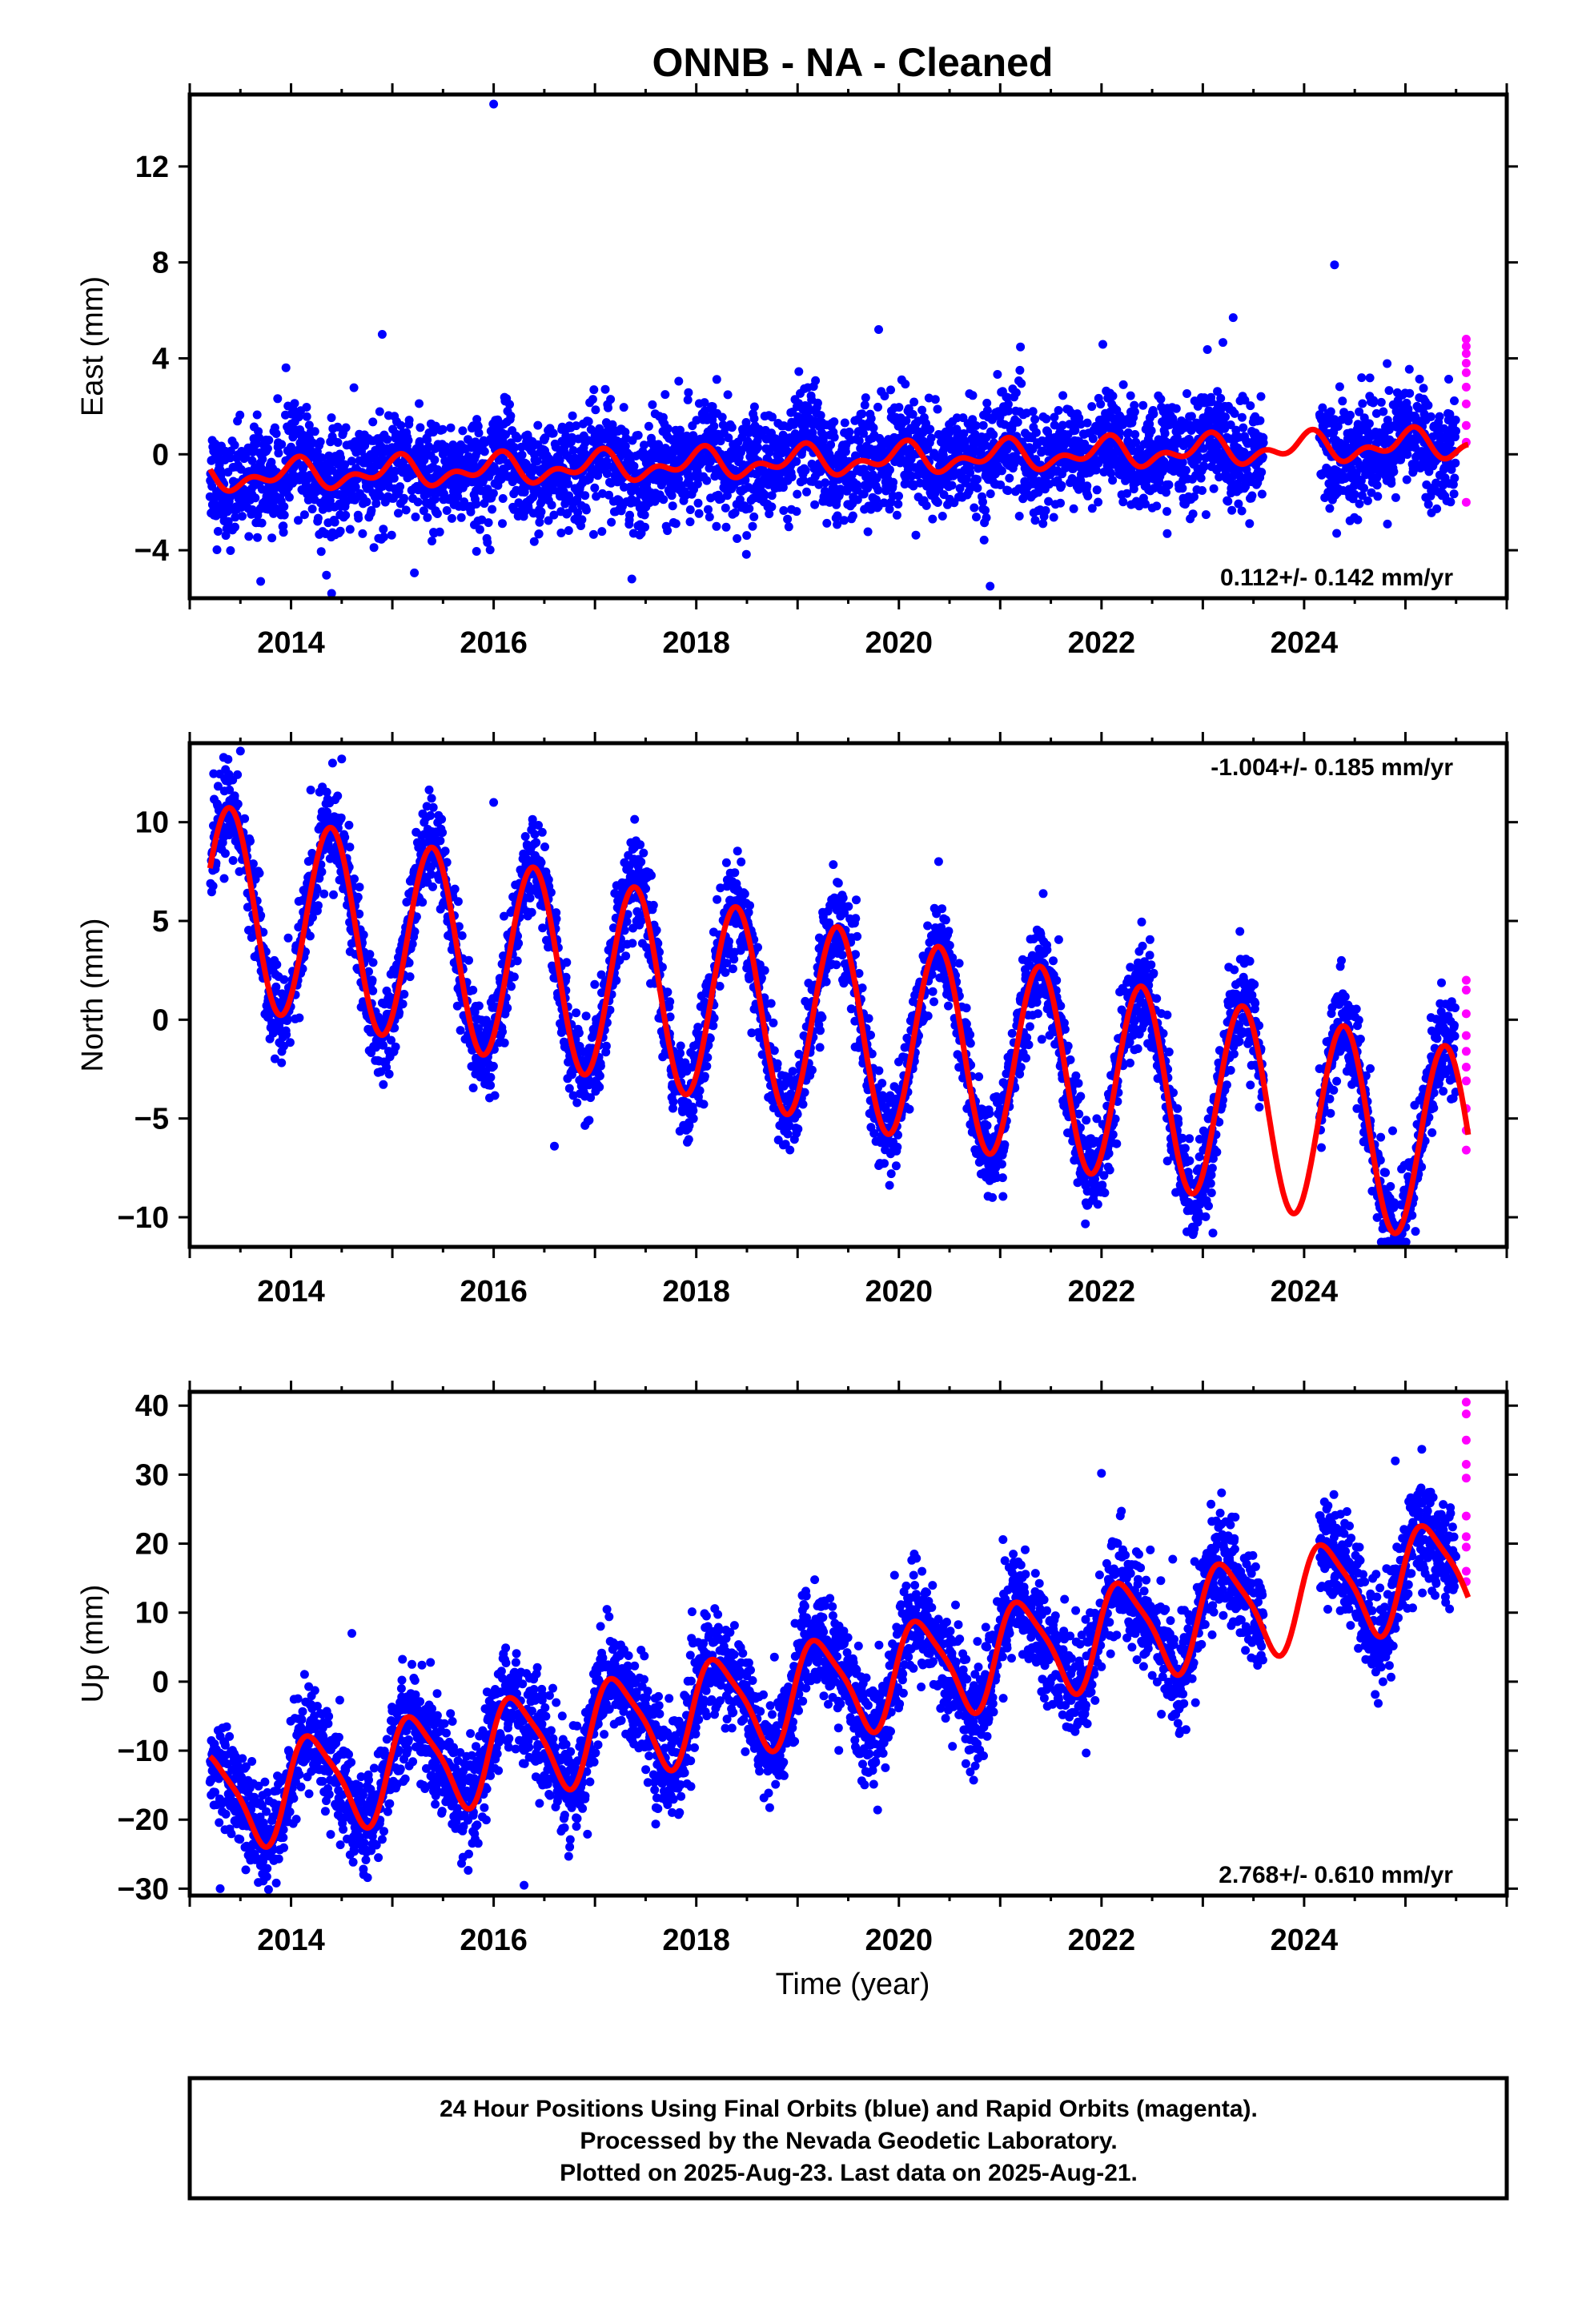 The image size is (1582, 2324). Describe the element at coordinates (161, 359) in the screenshot. I see `y-tick-label: 4` at that location.